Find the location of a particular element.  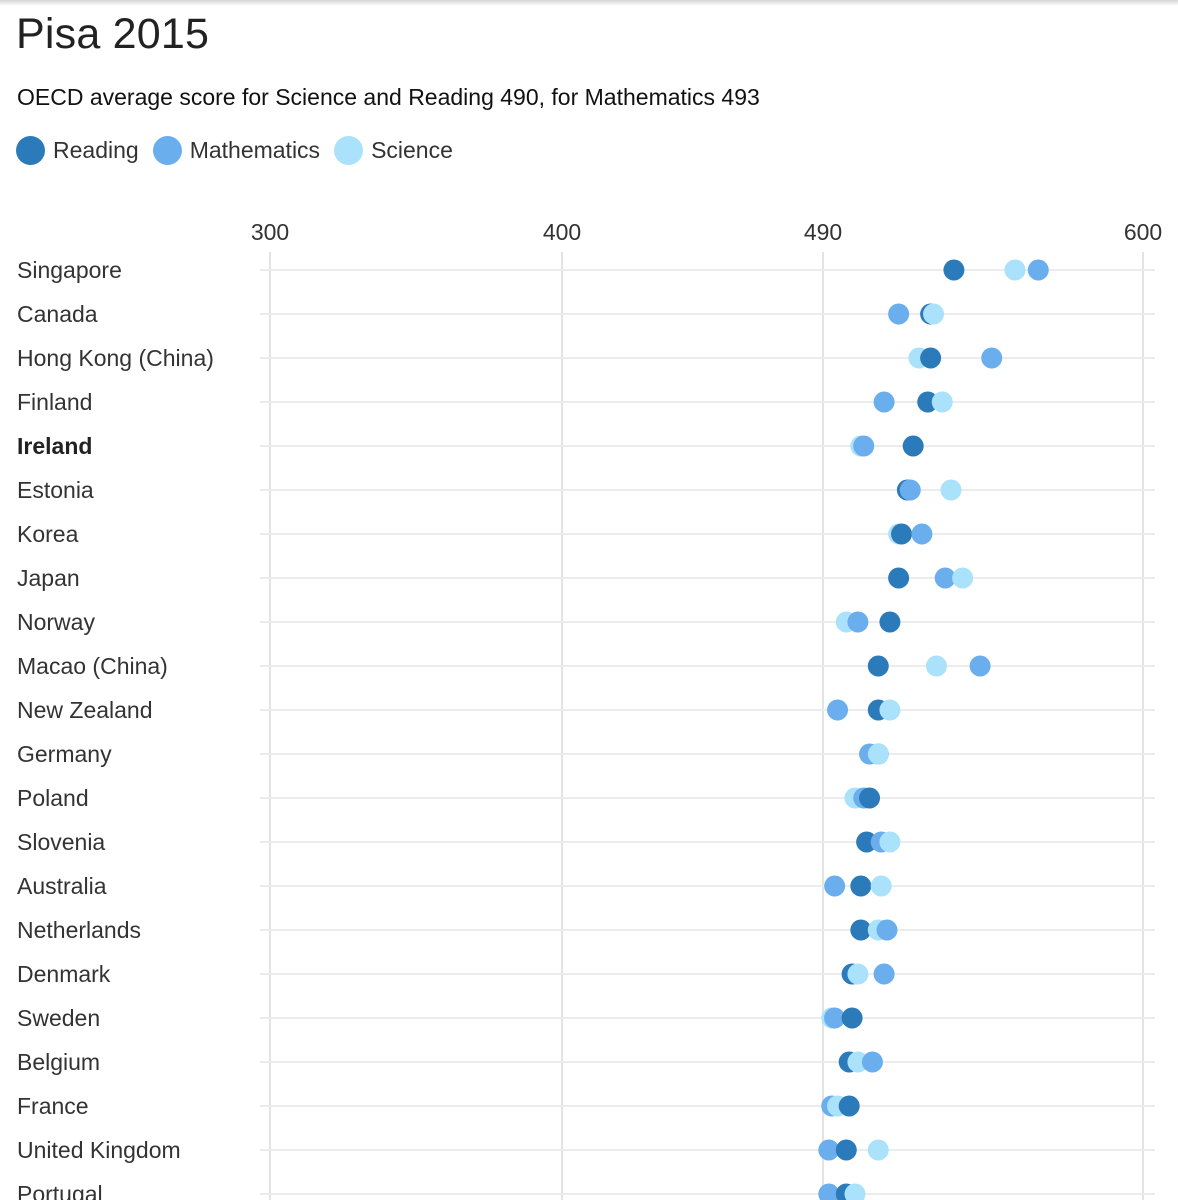

dot-belgium-science is located at coordinates (858, 1062).